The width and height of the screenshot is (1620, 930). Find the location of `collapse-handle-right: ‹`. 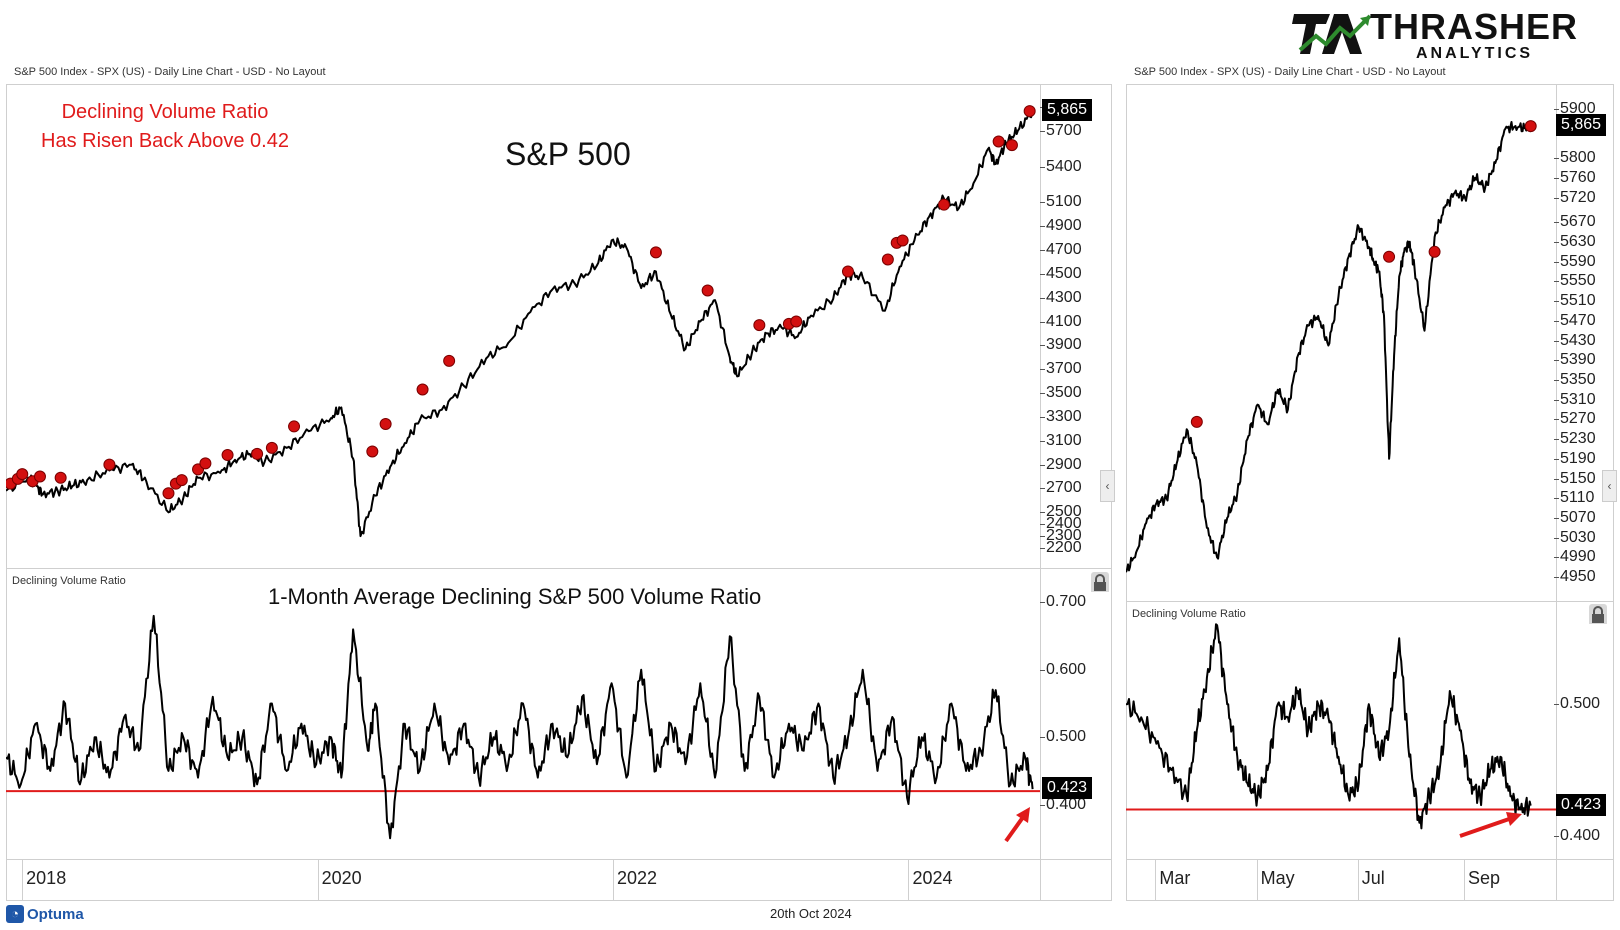

collapse-handle-right: ‹ is located at coordinates (1609, 486).